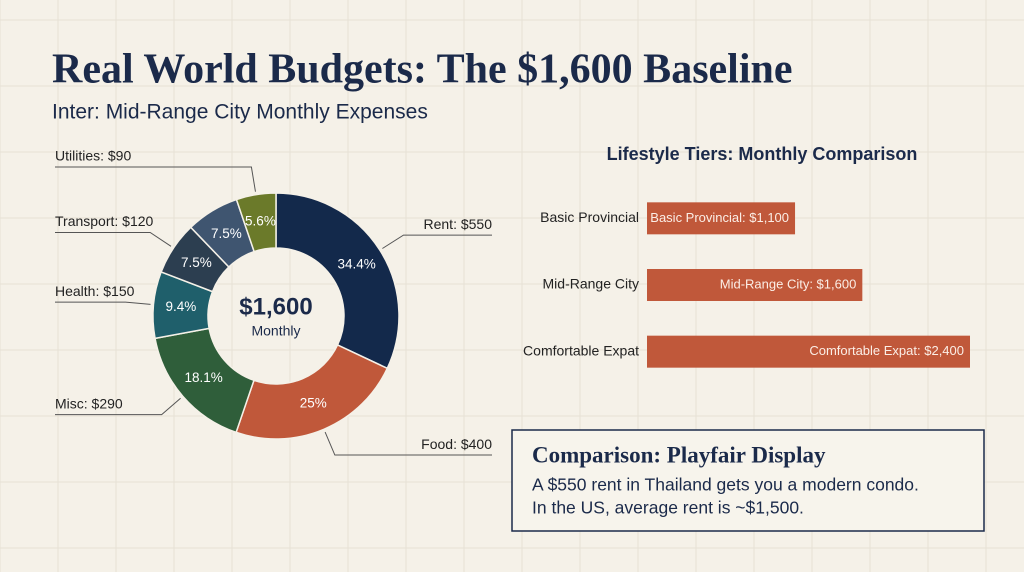 The height and width of the screenshot is (572, 1024). Describe the element at coordinates (313, 403) in the screenshot. I see `slice-percent: 25%` at that location.